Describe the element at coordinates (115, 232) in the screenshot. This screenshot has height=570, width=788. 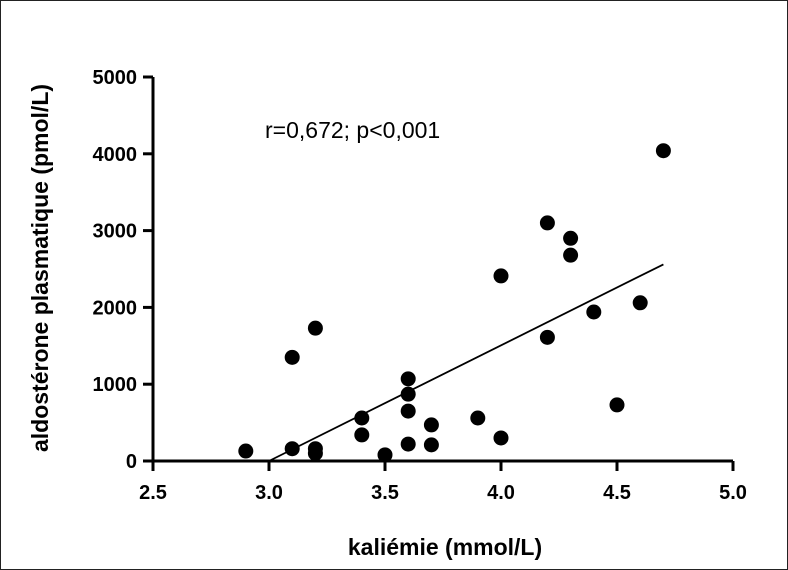
I see `y-tick-label: 3000` at that location.